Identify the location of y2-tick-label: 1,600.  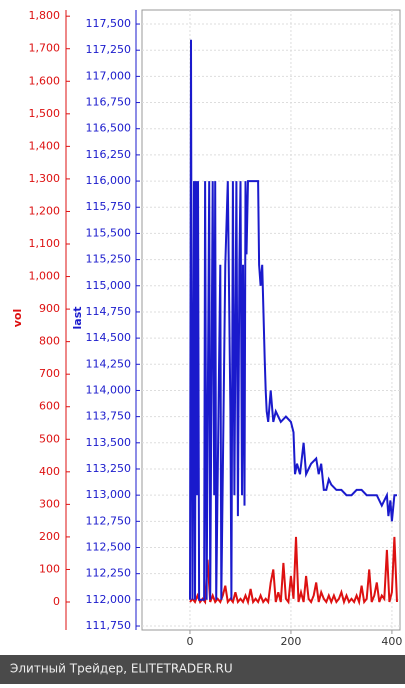
(45, 80).